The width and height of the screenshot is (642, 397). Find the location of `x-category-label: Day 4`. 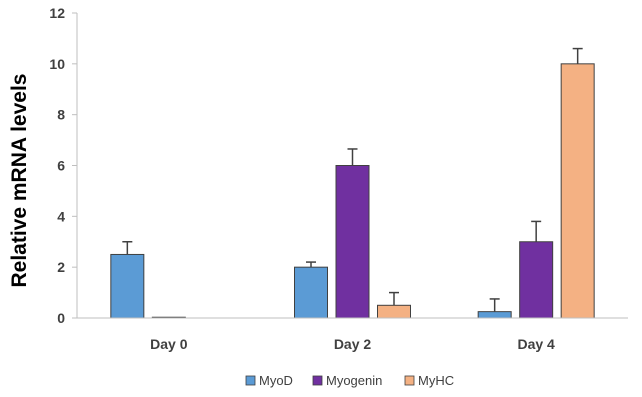

x-category-label: Day 4 is located at coordinates (536, 344).